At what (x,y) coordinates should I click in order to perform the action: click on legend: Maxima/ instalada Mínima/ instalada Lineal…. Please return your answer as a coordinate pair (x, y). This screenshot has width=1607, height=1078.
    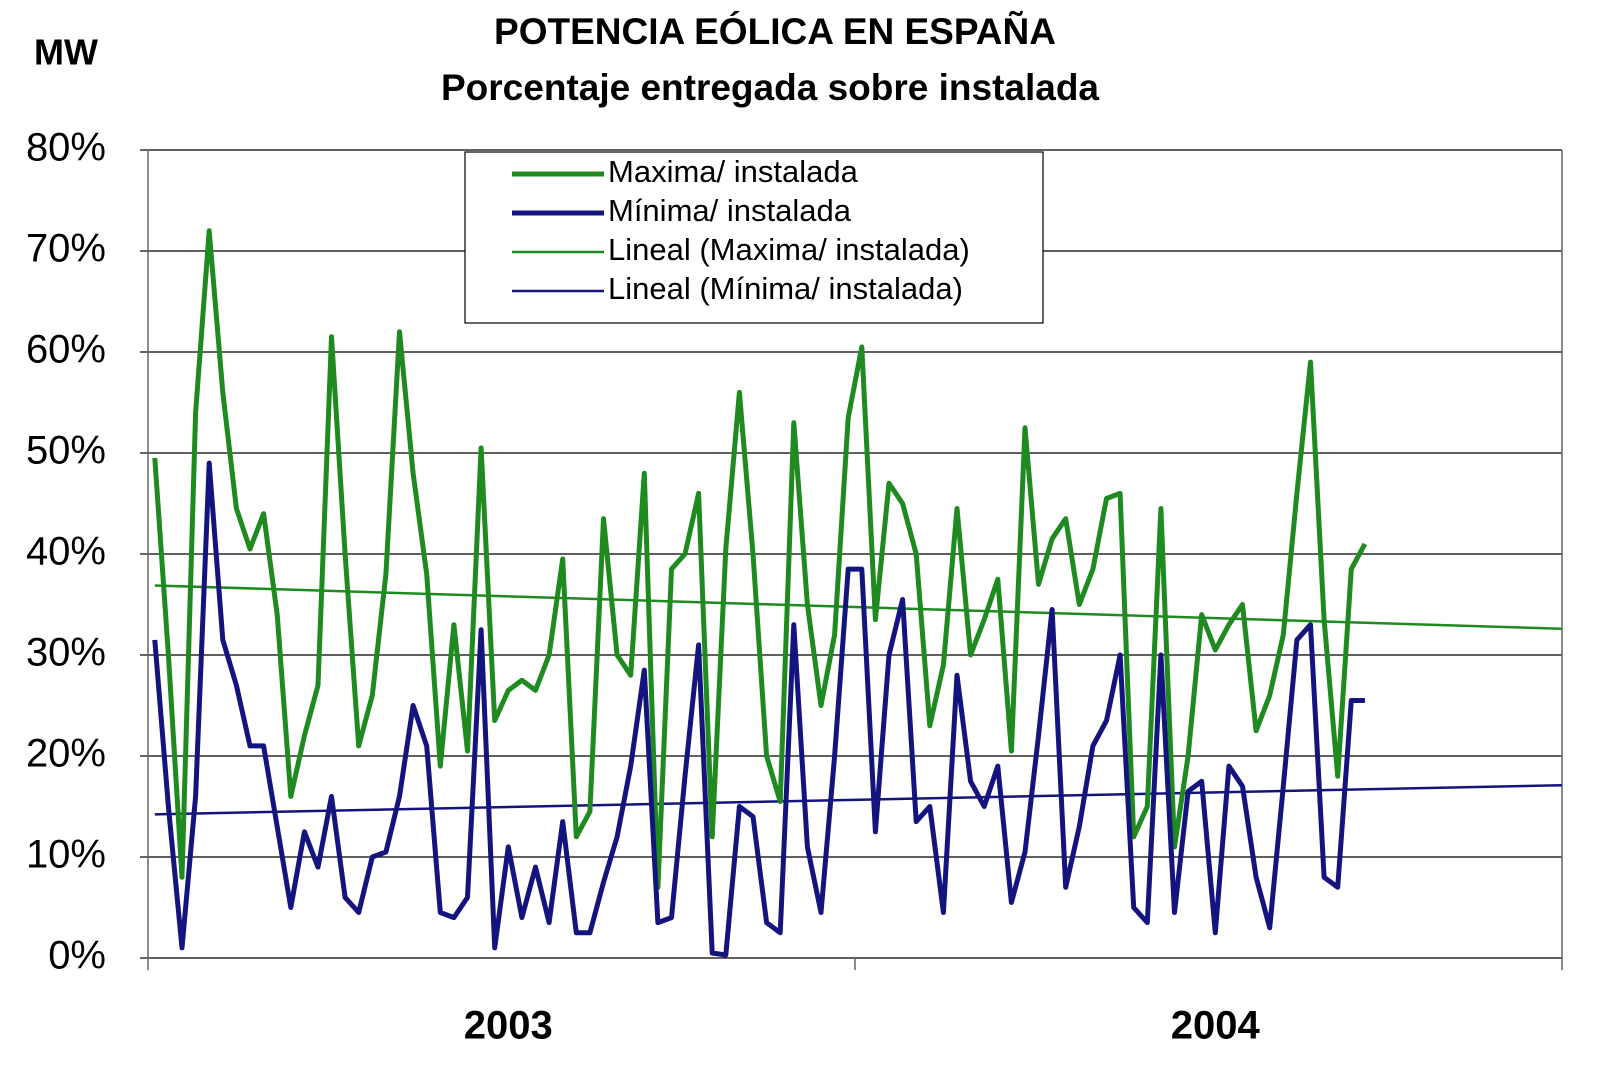
    Looking at the image, I should click on (754, 237).